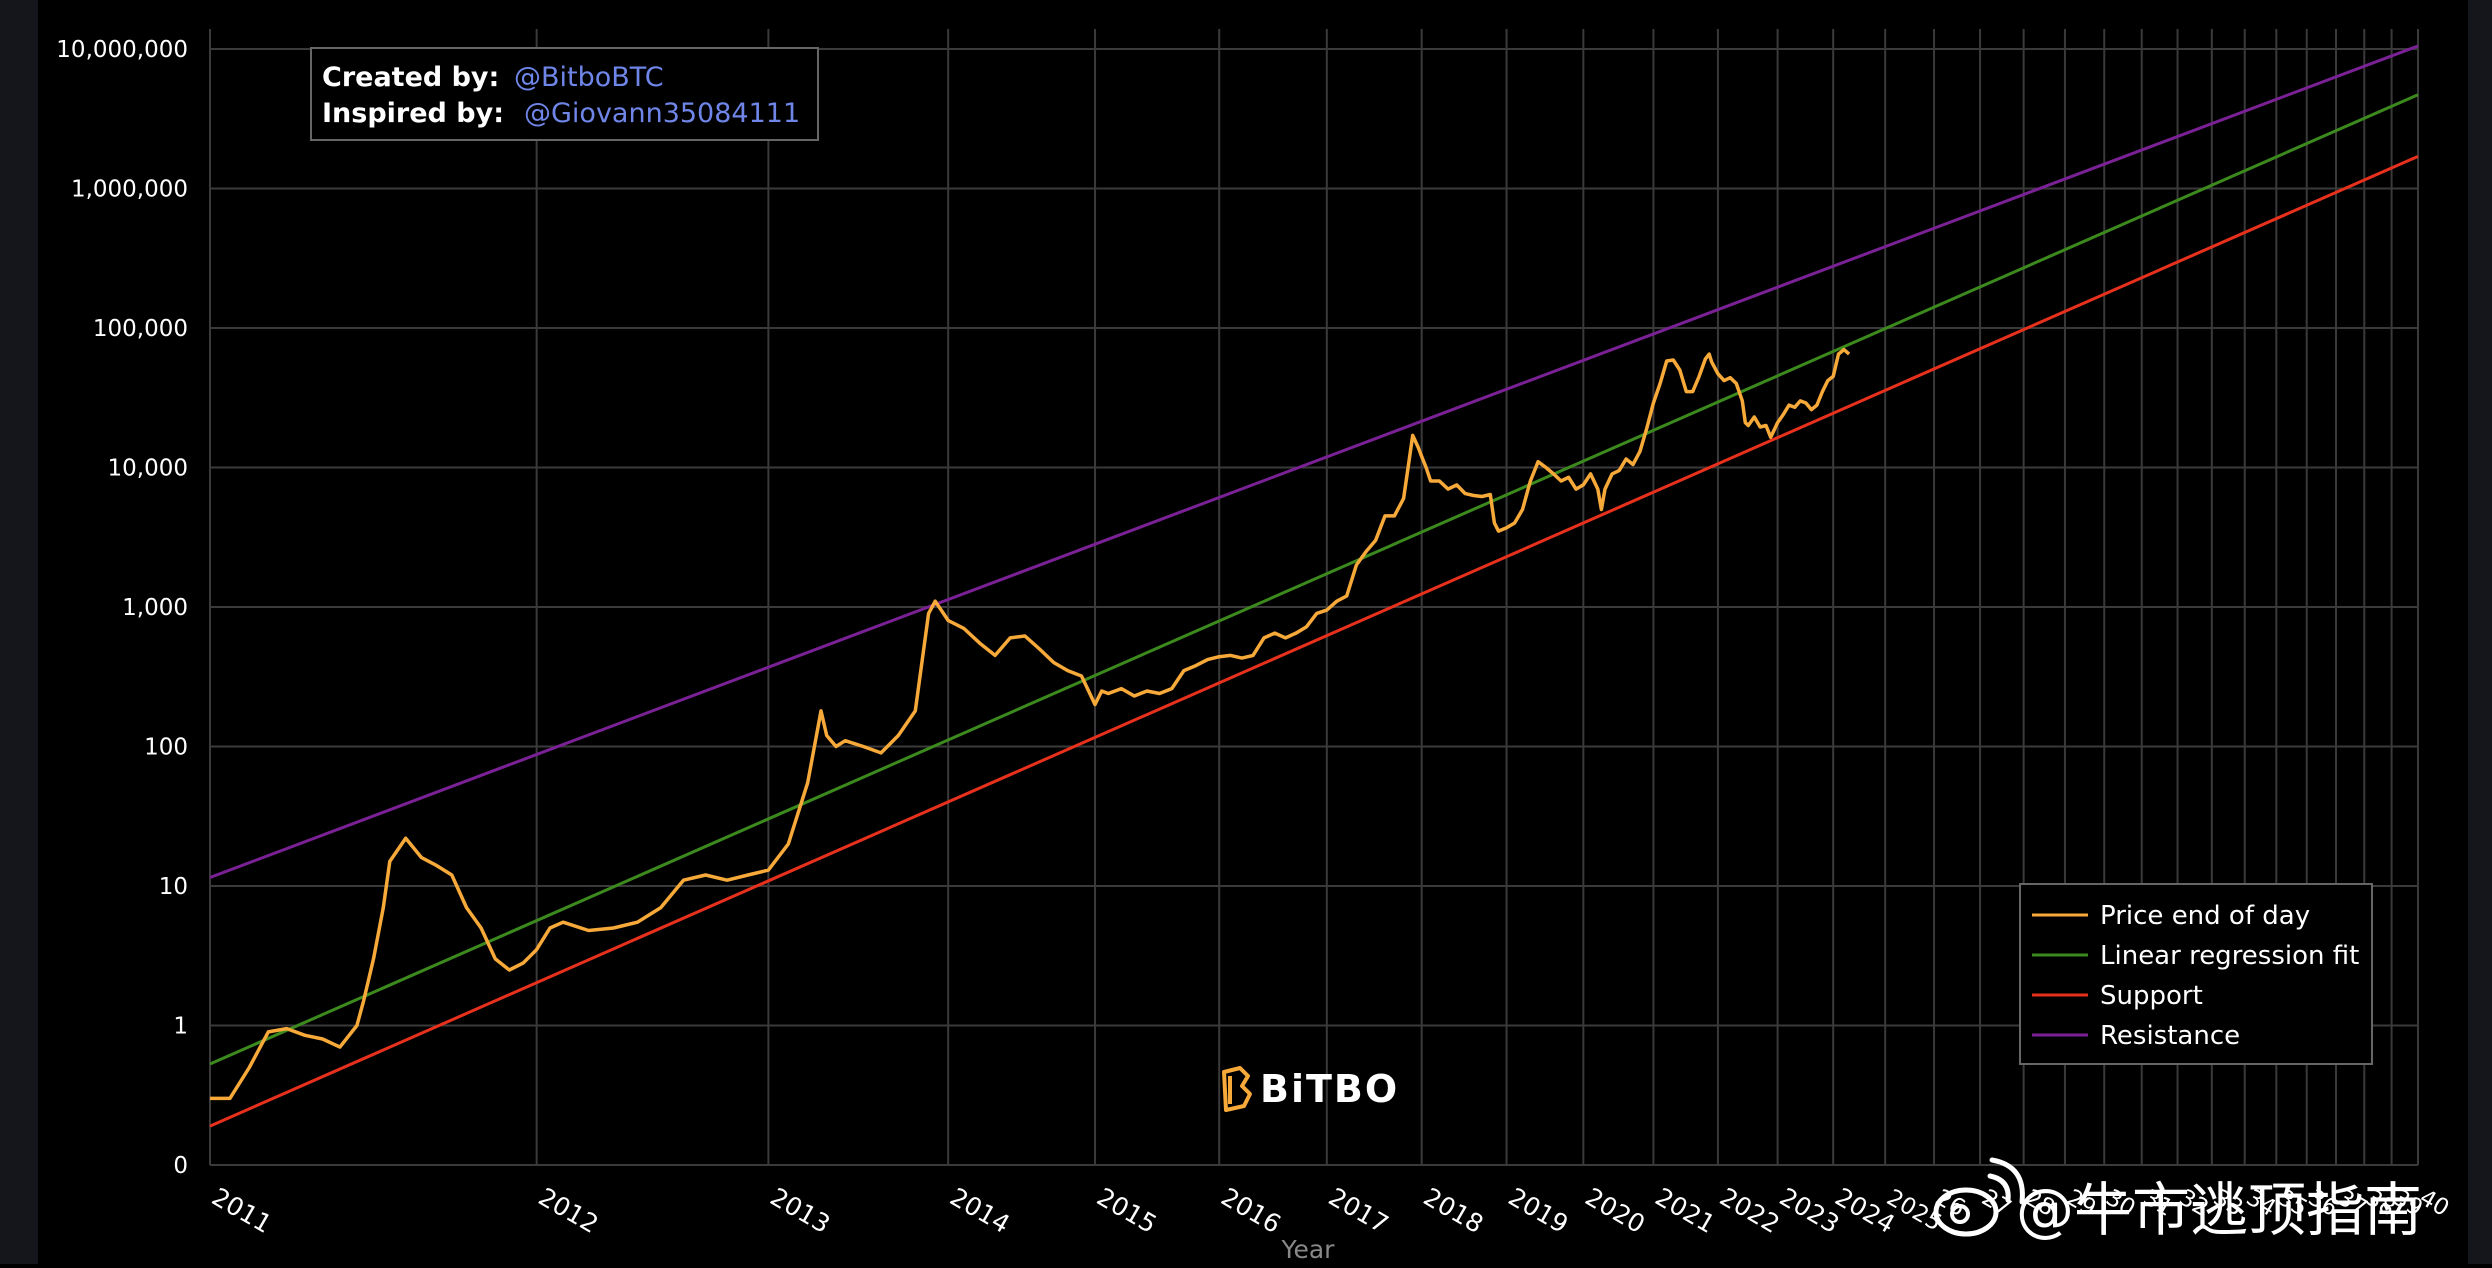 Image resolution: width=2492 pixels, height=1268 pixels. I want to click on credit-inspired-handle: @Giovann35084111, so click(662, 113).